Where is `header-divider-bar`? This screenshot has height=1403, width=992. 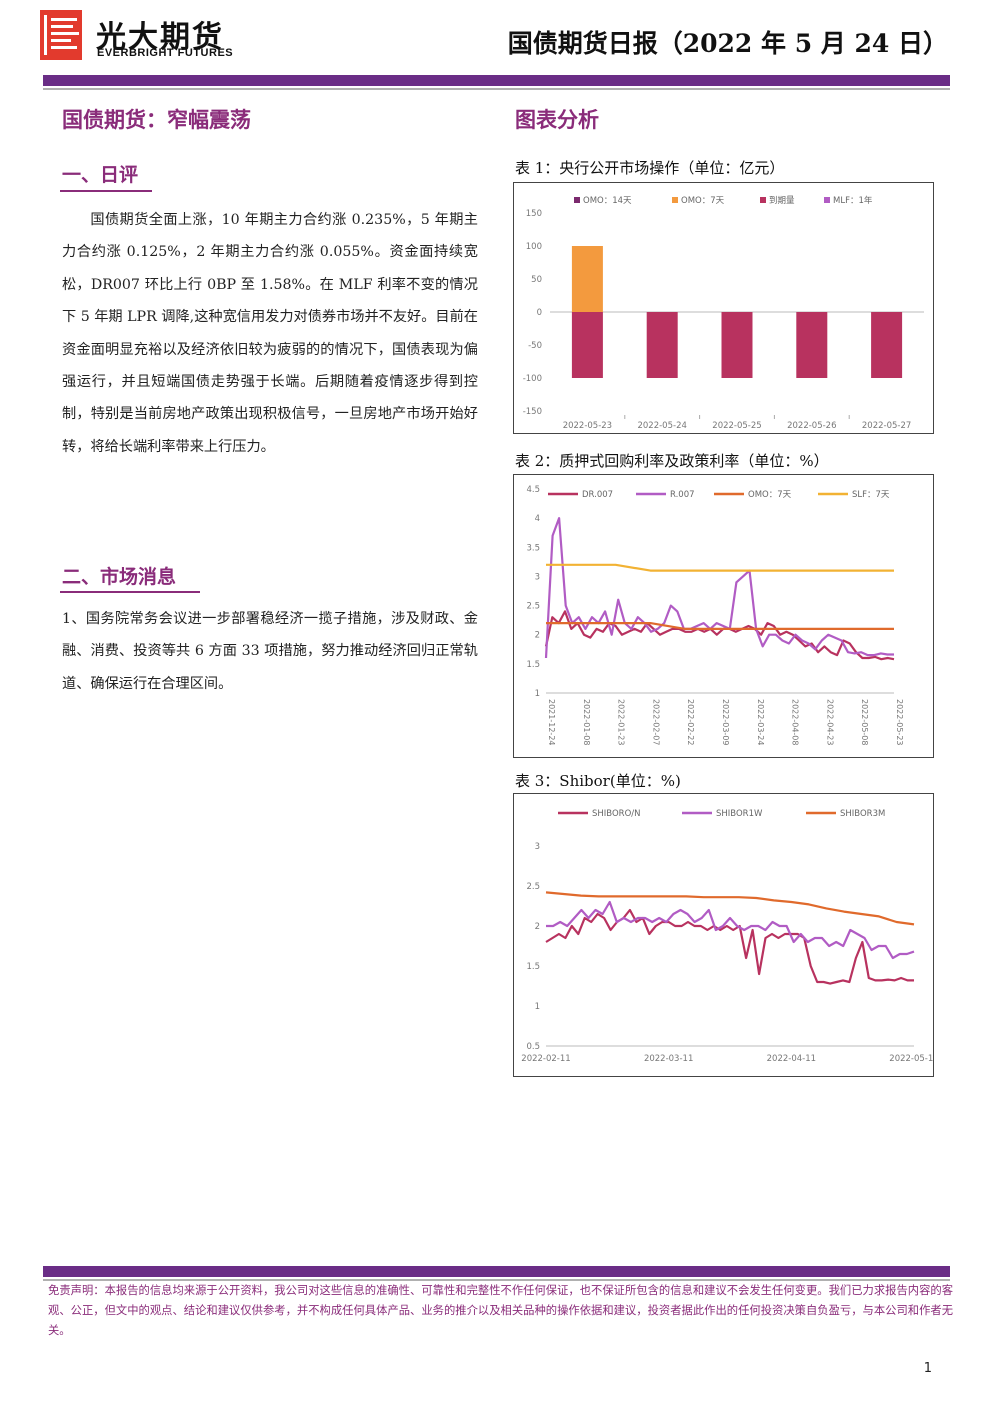 header-divider-bar is located at coordinates (496, 80).